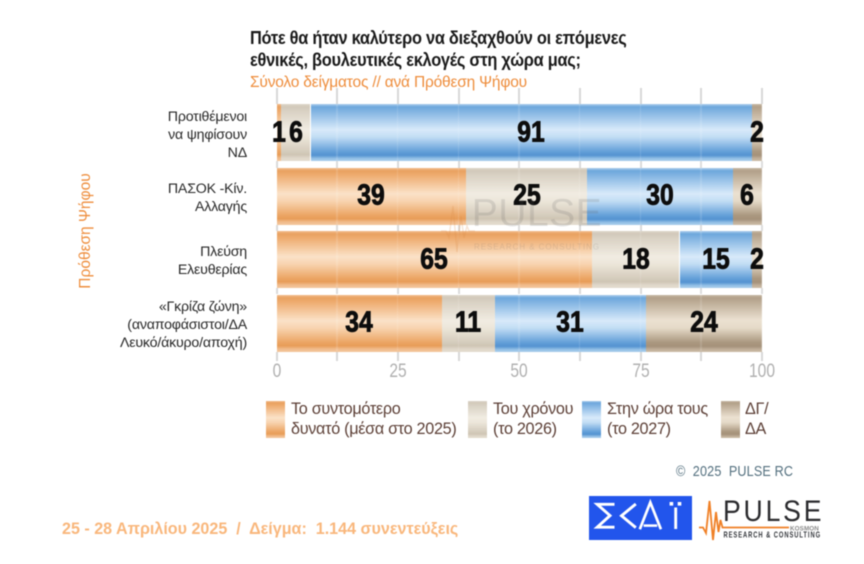 Image resolution: width=864 pixels, height=564 pixels. Describe the element at coordinates (773, 536) in the screenshot. I see `svg-text: RESEARCH & CONSULTING` at that location.